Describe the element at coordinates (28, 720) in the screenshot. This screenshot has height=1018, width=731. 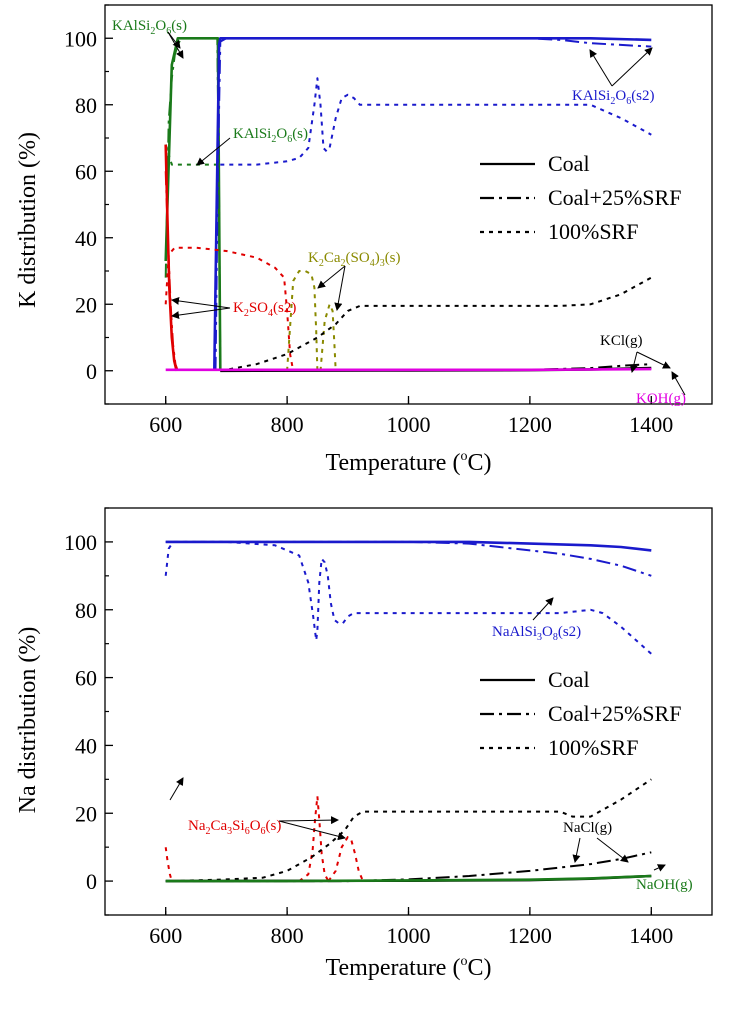
I see `y-axis-label: Na distribution (%)` at that location.